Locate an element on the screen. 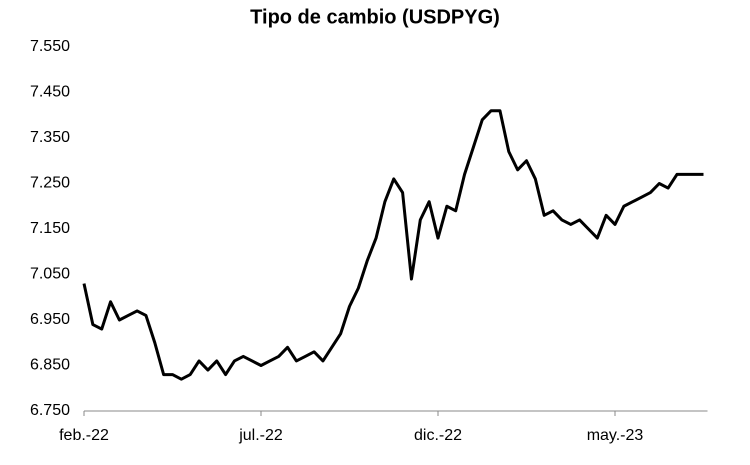 The width and height of the screenshot is (750, 465). y-tick-label: 7.150 is located at coordinates (50, 228).